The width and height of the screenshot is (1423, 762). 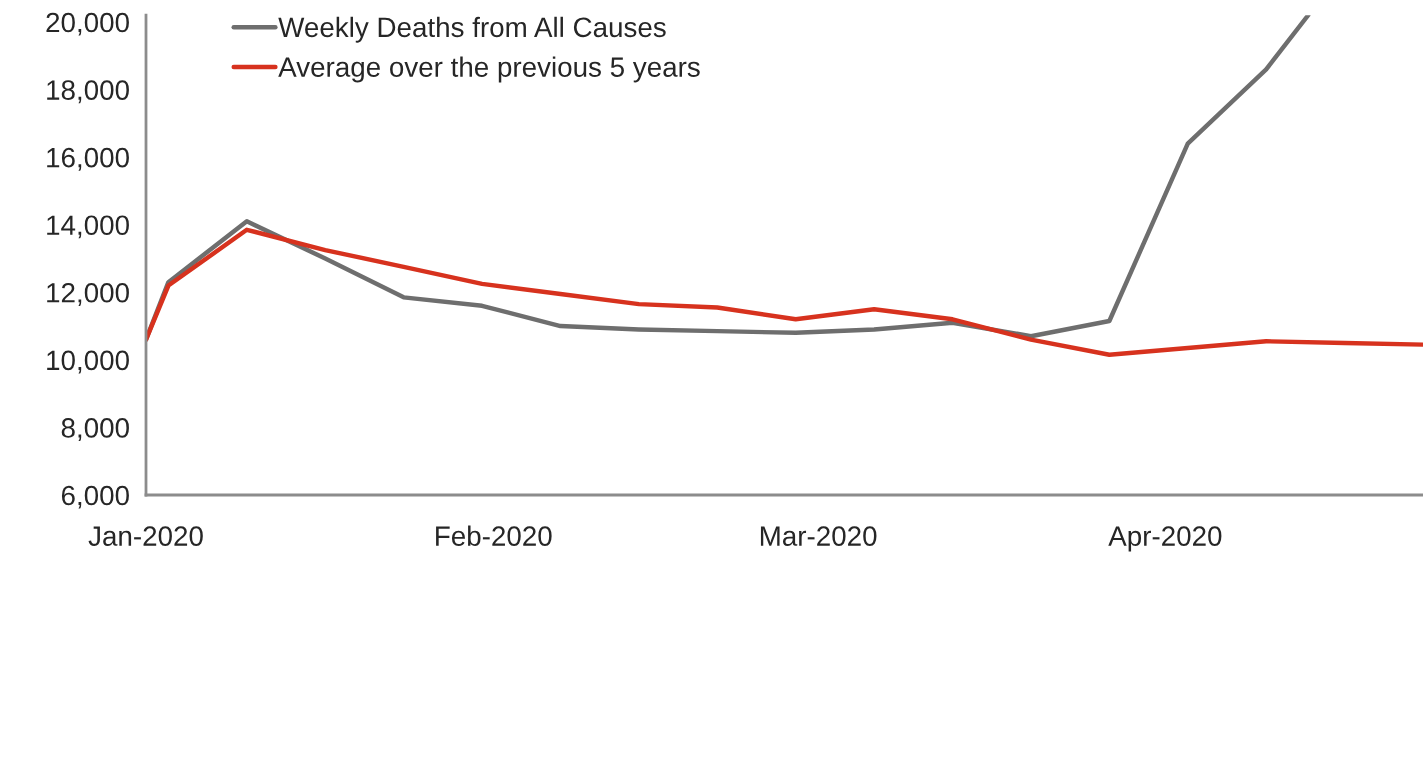 I want to click on y-tick-label: 20,000, so click(x=87, y=24).